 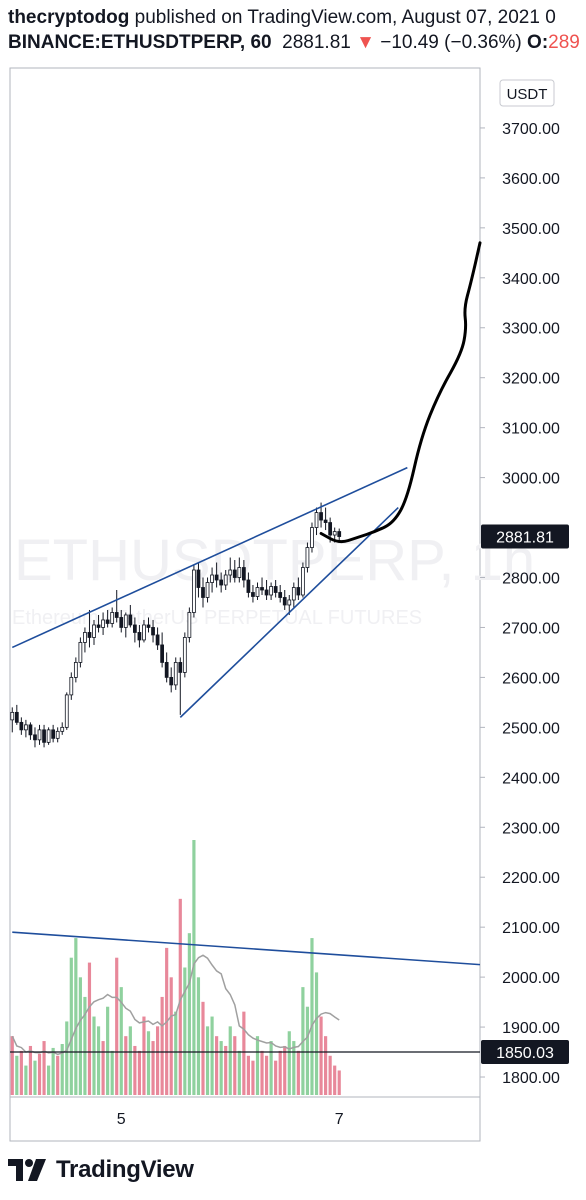 What do you see at coordinates (531, 479) in the screenshot?
I see `y-tick-label: 3000.00` at bounding box center [531, 479].